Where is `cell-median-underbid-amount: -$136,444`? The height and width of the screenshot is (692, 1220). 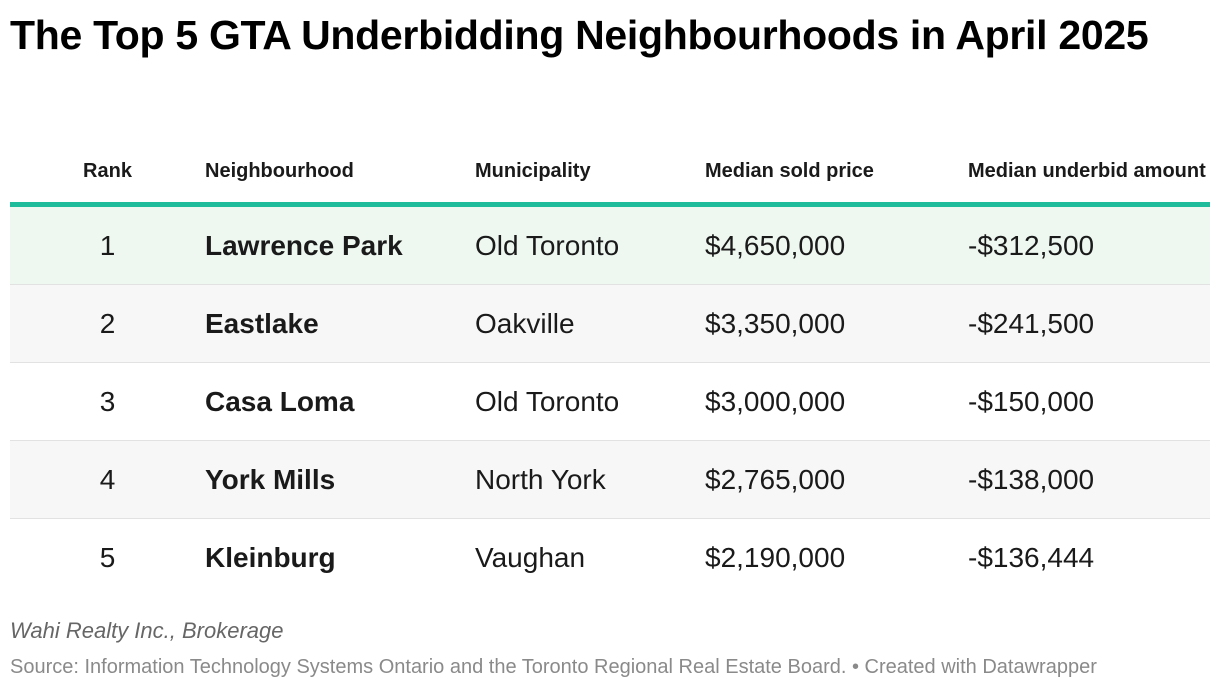 cell-median-underbid-amount: -$136,444 is located at coordinates (1089, 557).